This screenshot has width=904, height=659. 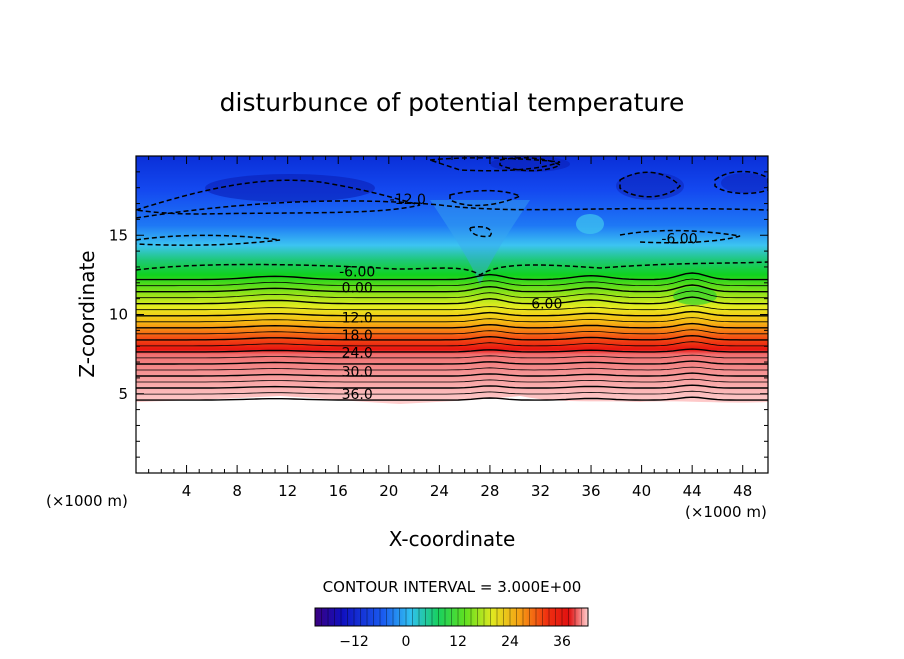 I want to click on contour-label: 6.00, so click(x=546, y=304).